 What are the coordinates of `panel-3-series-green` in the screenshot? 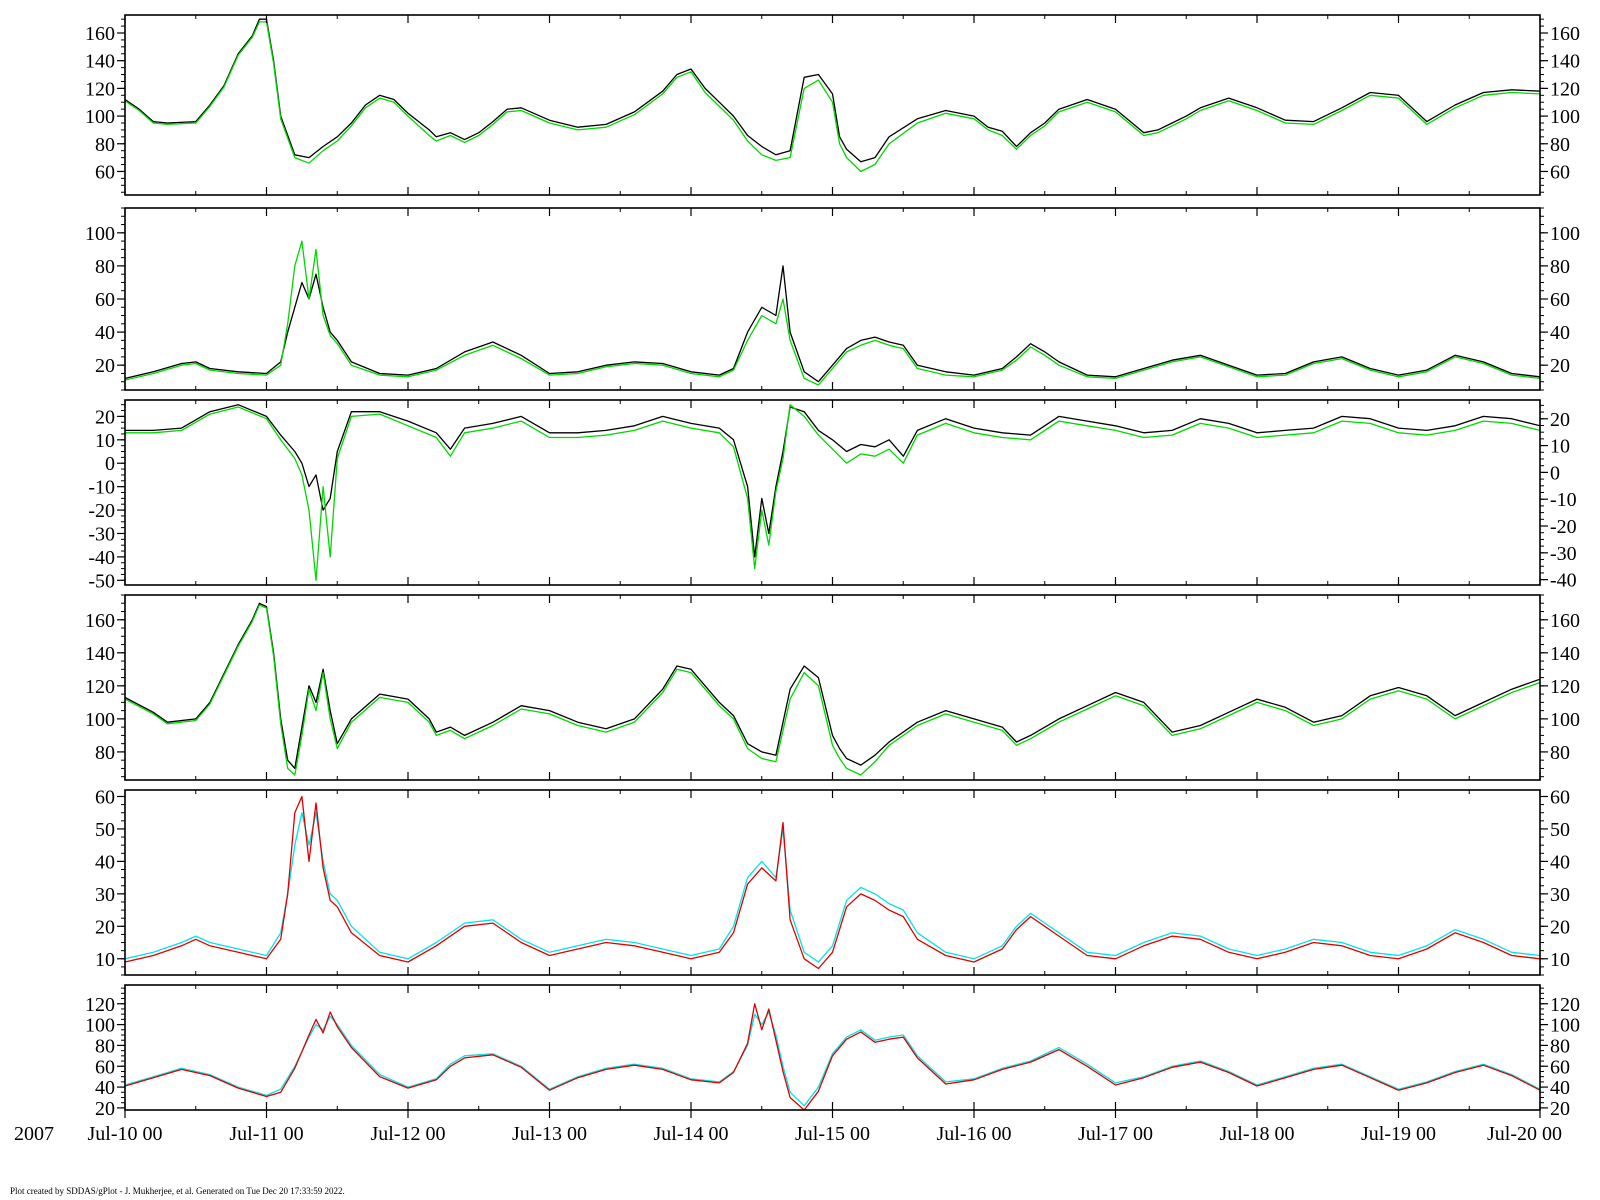 It's located at (832, 492).